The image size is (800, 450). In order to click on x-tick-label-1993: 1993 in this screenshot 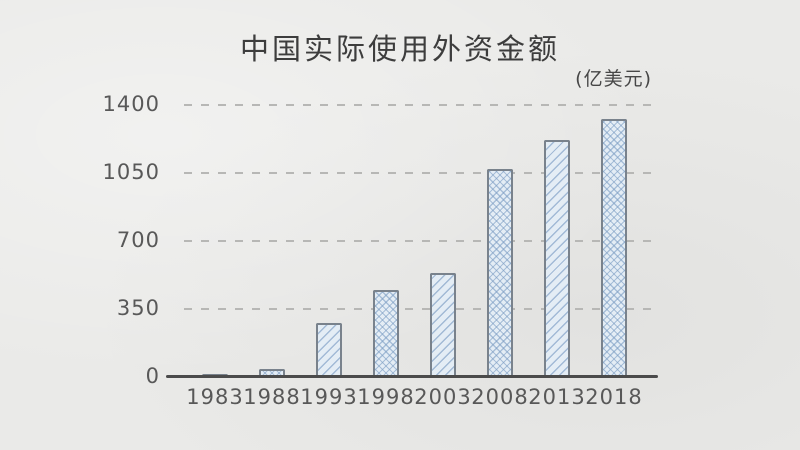, I will do `click(329, 397)`.